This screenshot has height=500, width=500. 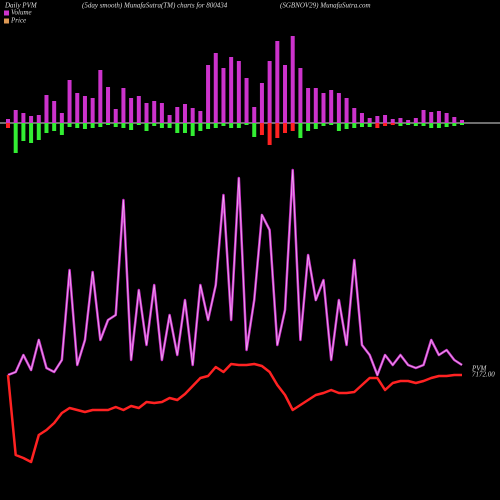 What do you see at coordinates (483, 375) in the screenshot?
I see `price-end-label: 7172.00` at bounding box center [483, 375].